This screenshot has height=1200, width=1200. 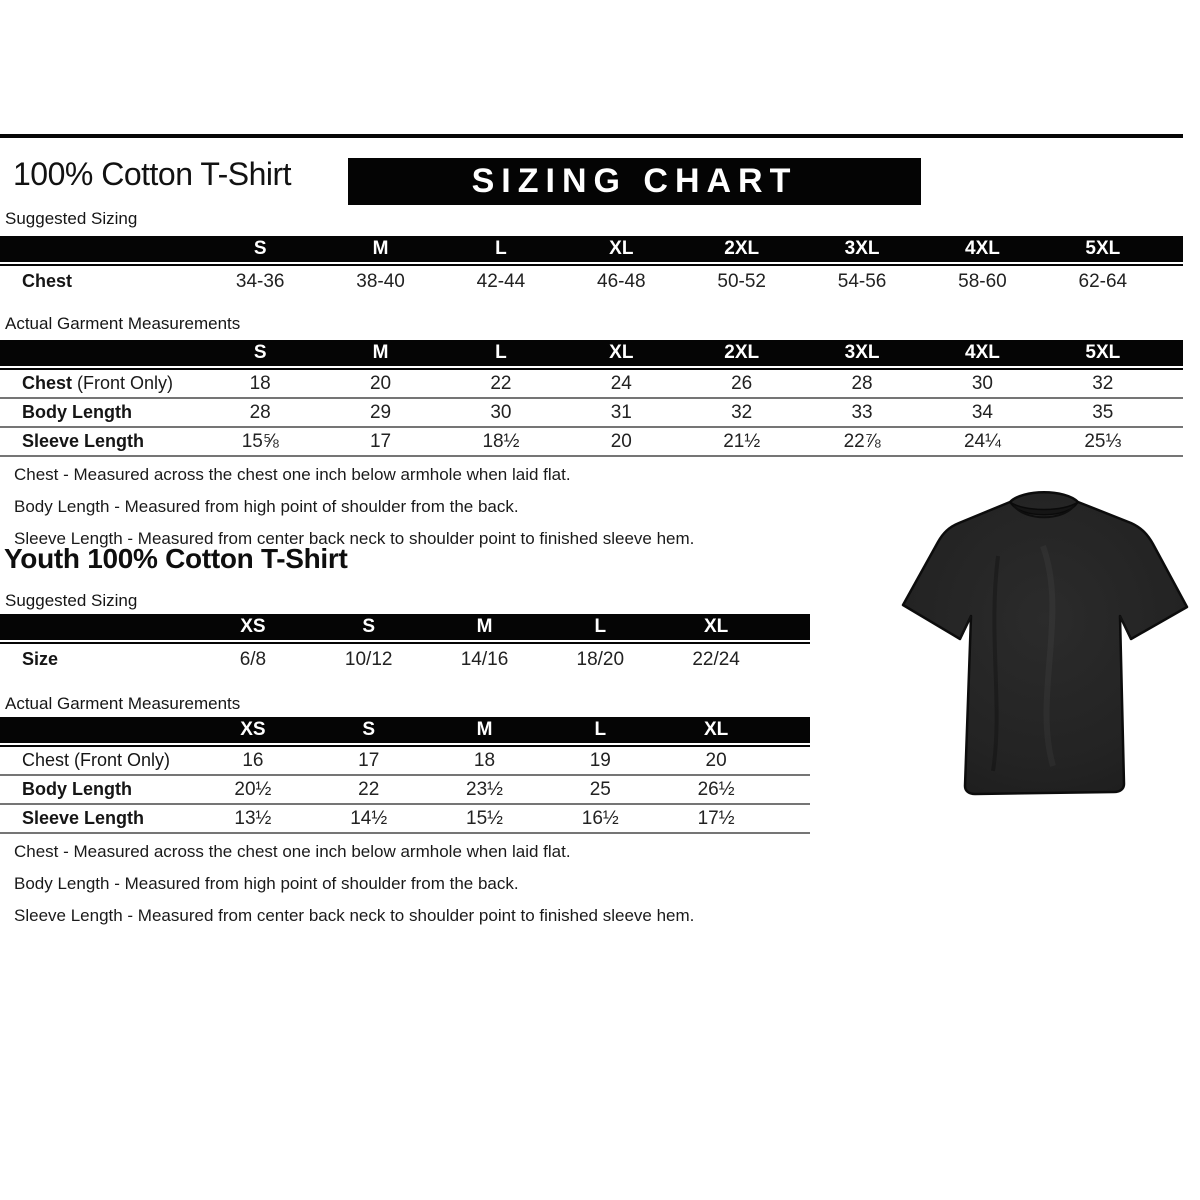 What do you see at coordinates (501, 383) in the screenshot?
I see `cell-value: 22` at bounding box center [501, 383].